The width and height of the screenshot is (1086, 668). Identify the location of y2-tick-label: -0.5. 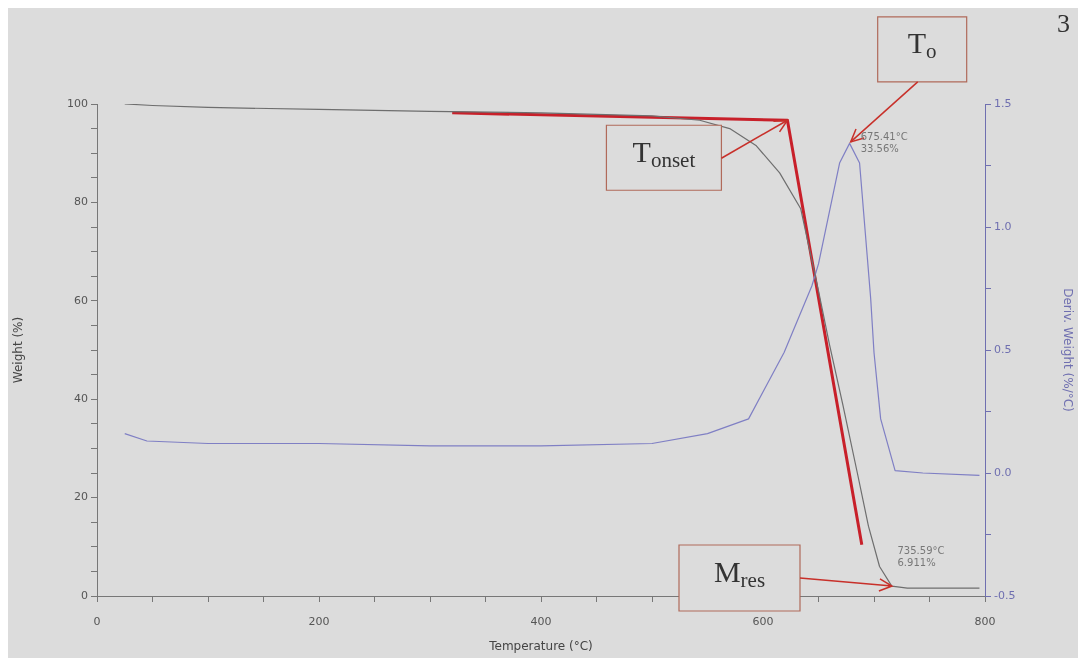
(1005, 595).